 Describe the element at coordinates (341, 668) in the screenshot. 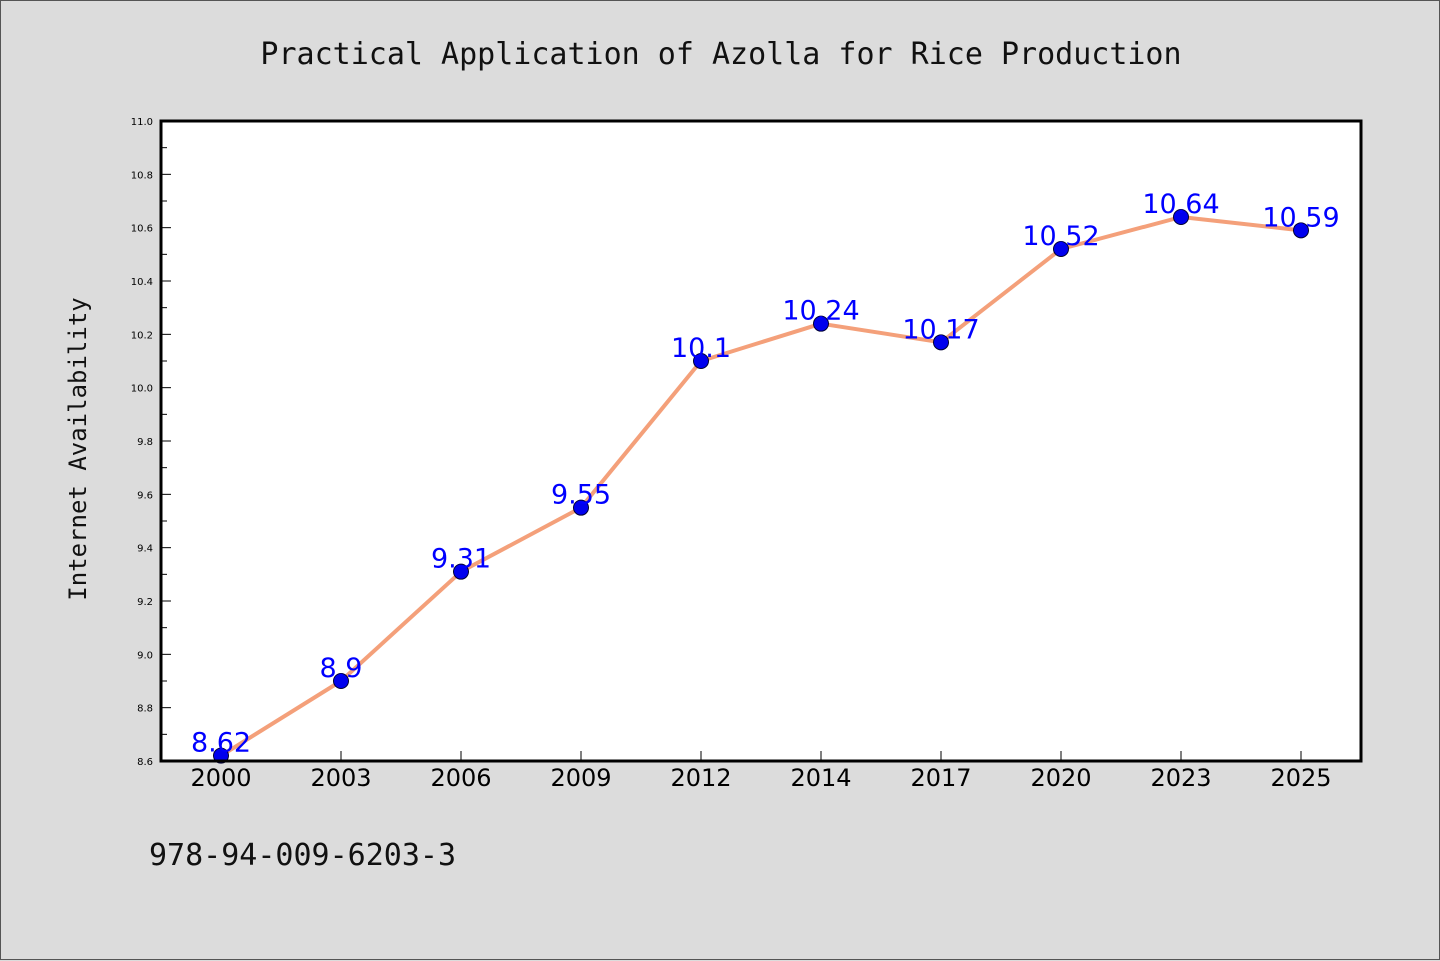

I see `data-label: 8.9` at that location.